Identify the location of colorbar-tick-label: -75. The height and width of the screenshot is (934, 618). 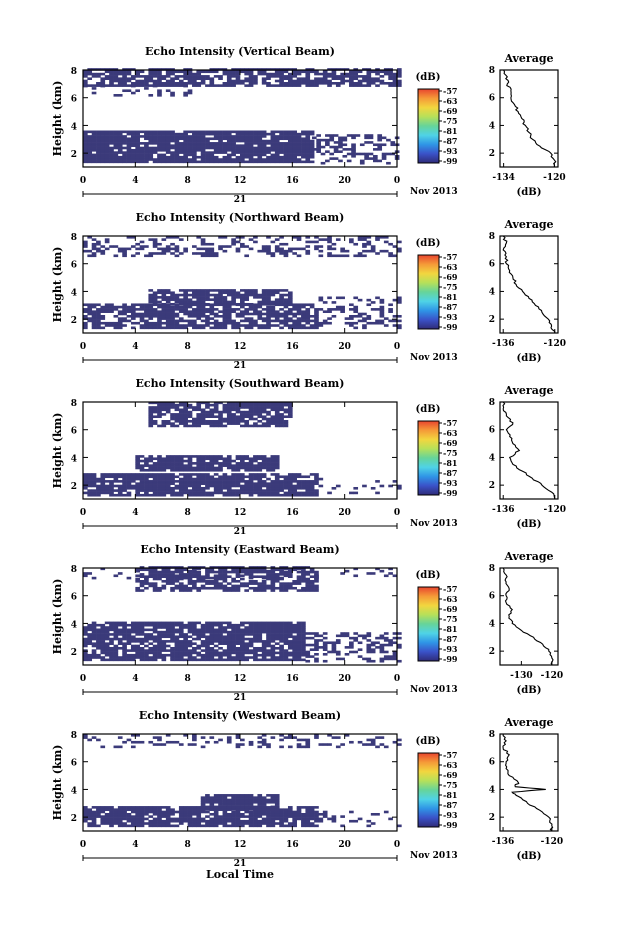
(450, 453).